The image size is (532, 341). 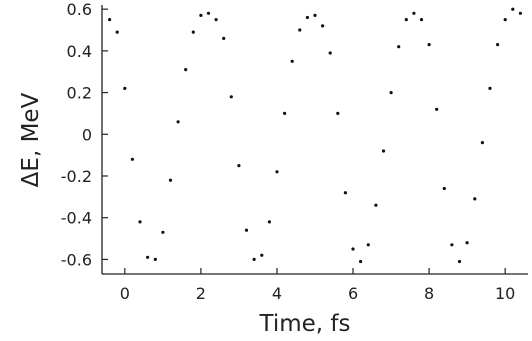 I want to click on x-tick-label: 10, so click(x=505, y=293).